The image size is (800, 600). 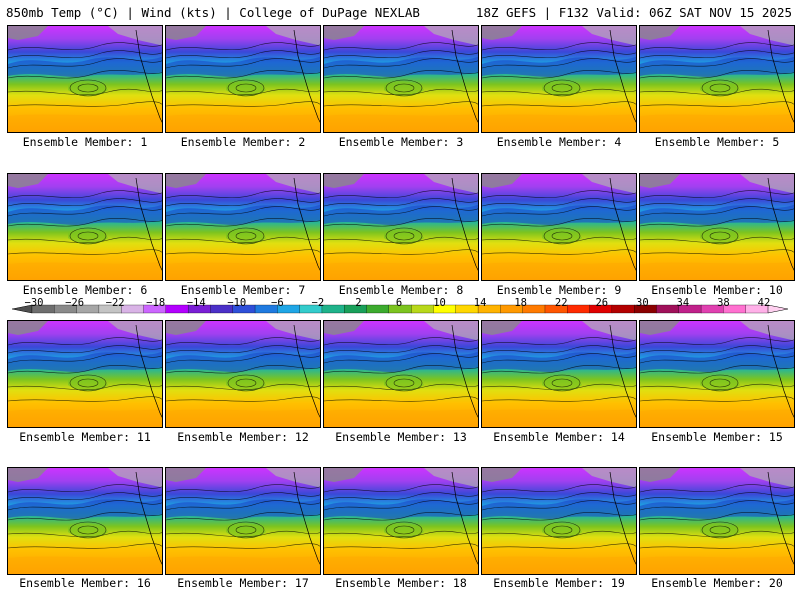 I want to click on ensemble-member-label: Ensemble Member: 6, so click(x=85, y=290).